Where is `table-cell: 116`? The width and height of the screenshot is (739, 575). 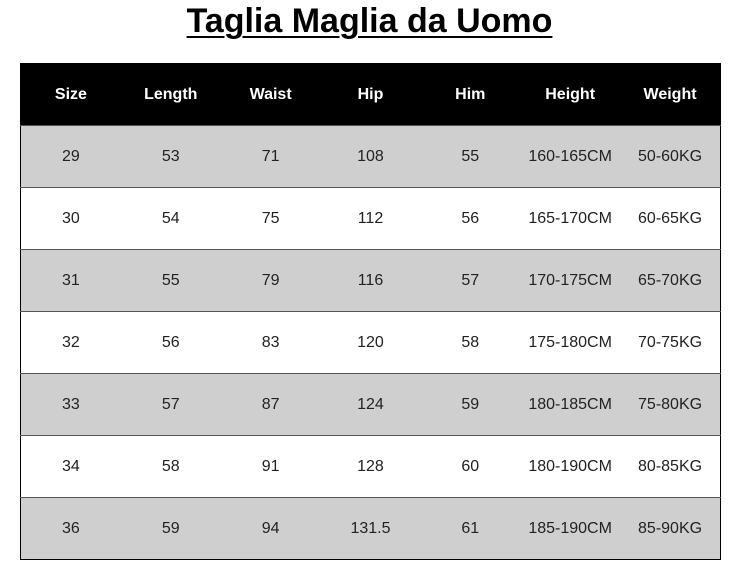 table-cell: 116 is located at coordinates (370, 280).